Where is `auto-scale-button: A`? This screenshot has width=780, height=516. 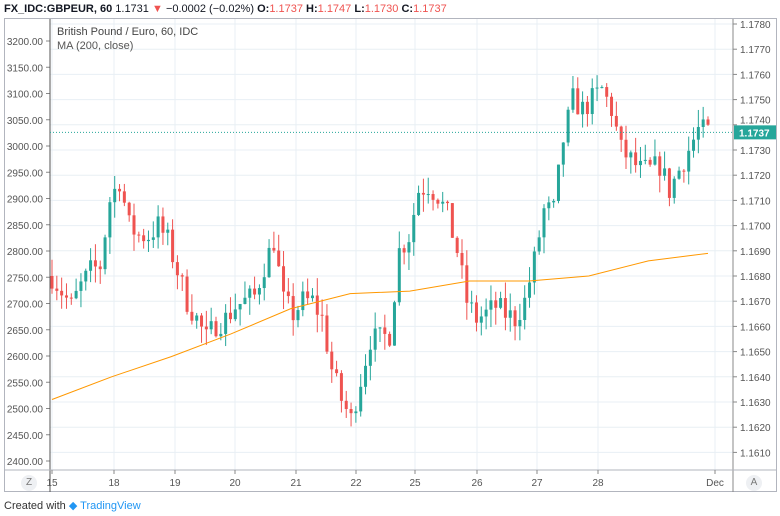
auto-scale-button: A is located at coordinates (754, 483).